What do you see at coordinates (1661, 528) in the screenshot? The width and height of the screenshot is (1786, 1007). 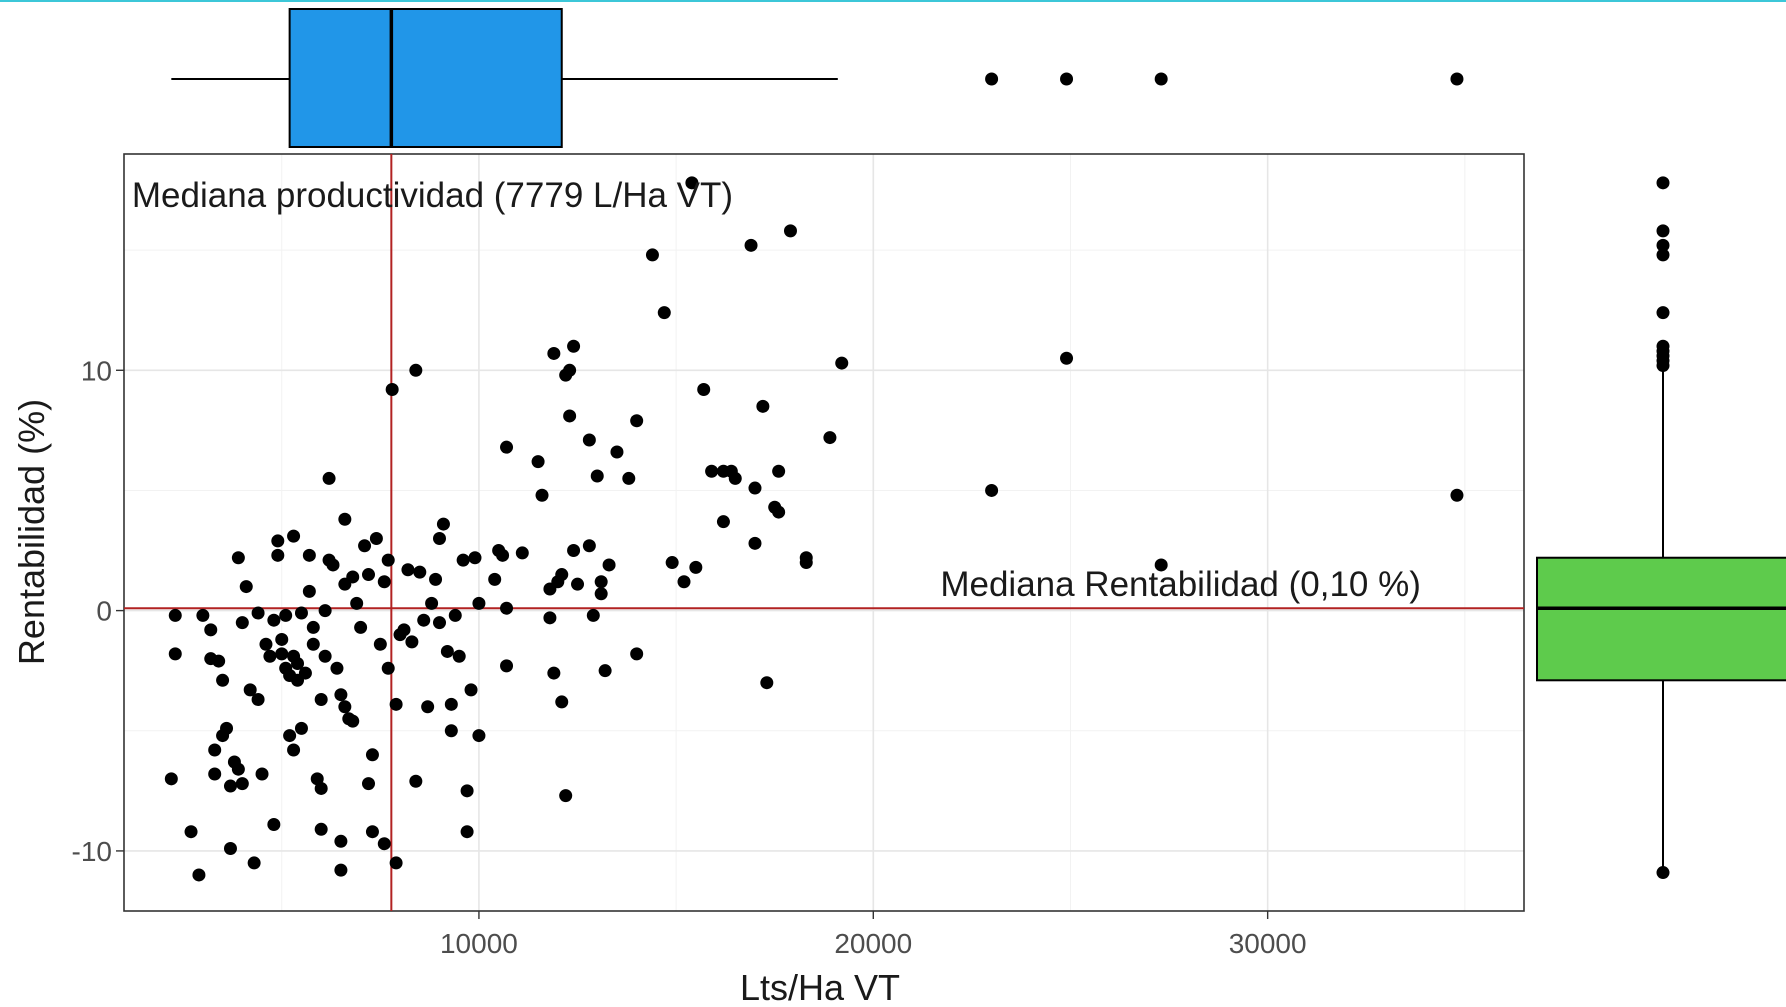 I see `y-marginal-boxplot` at bounding box center [1661, 528].